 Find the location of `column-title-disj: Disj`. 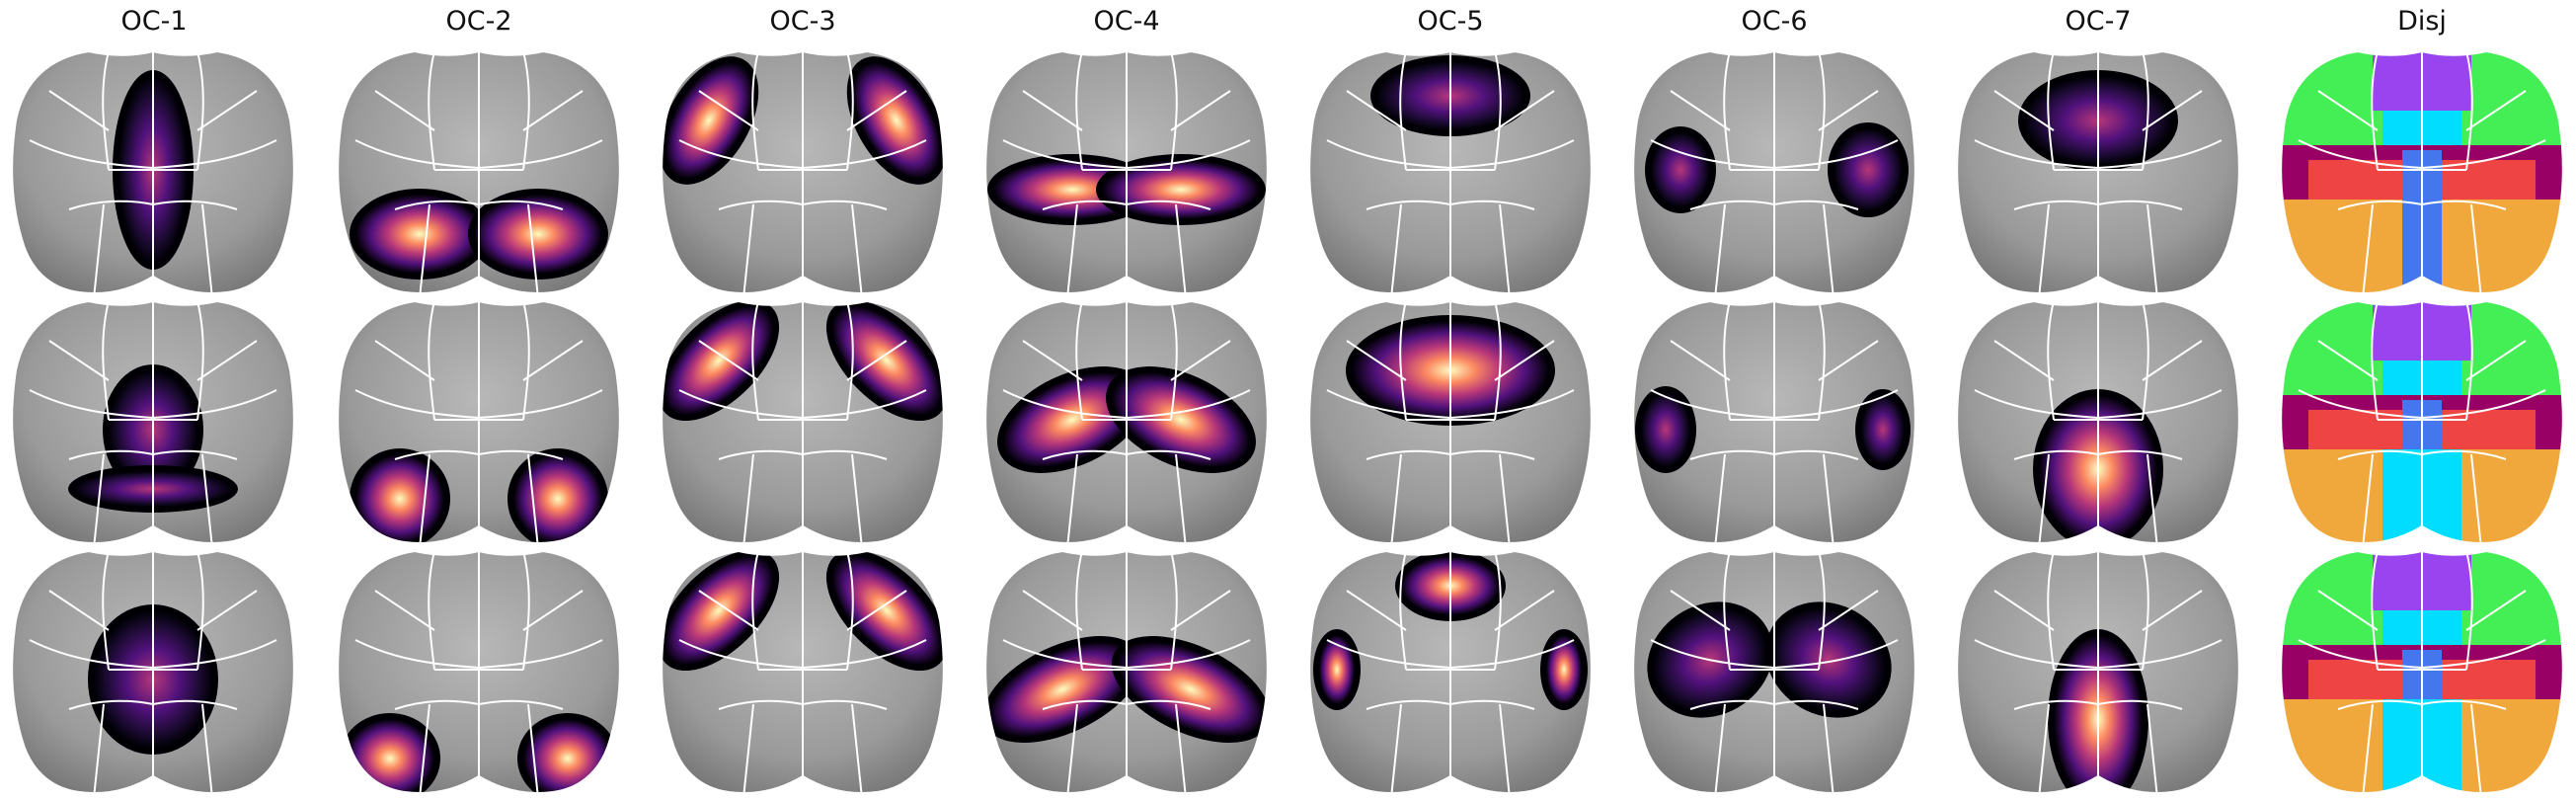

column-title-disj: Disj is located at coordinates (2422, 21).